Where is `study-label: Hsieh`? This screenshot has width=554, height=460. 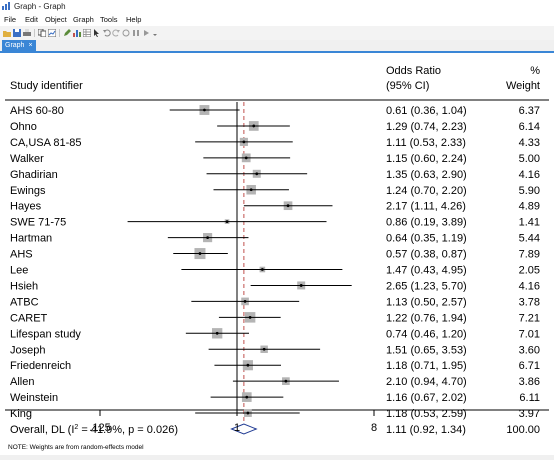
study-label: Hsieh is located at coordinates (24, 286).